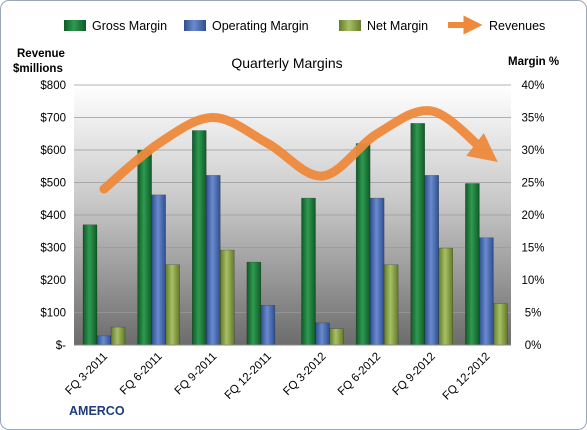  What do you see at coordinates (195, 25) in the screenshot?
I see `legend-swatch-operating` at bounding box center [195, 25].